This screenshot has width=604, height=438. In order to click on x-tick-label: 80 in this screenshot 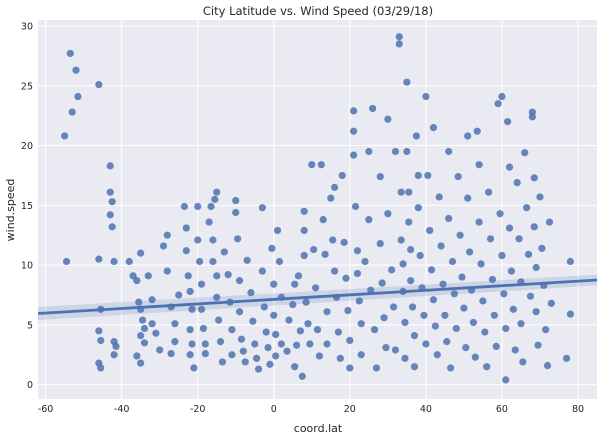, I will do `click(578, 409)`.